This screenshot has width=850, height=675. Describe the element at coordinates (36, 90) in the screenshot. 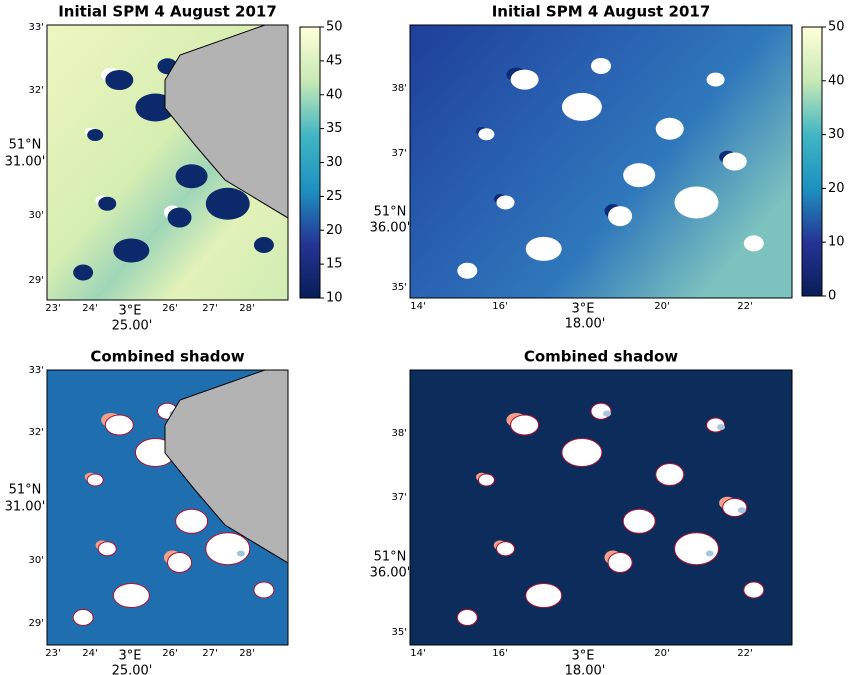

I see `y-tick-label: 32'` at that location.